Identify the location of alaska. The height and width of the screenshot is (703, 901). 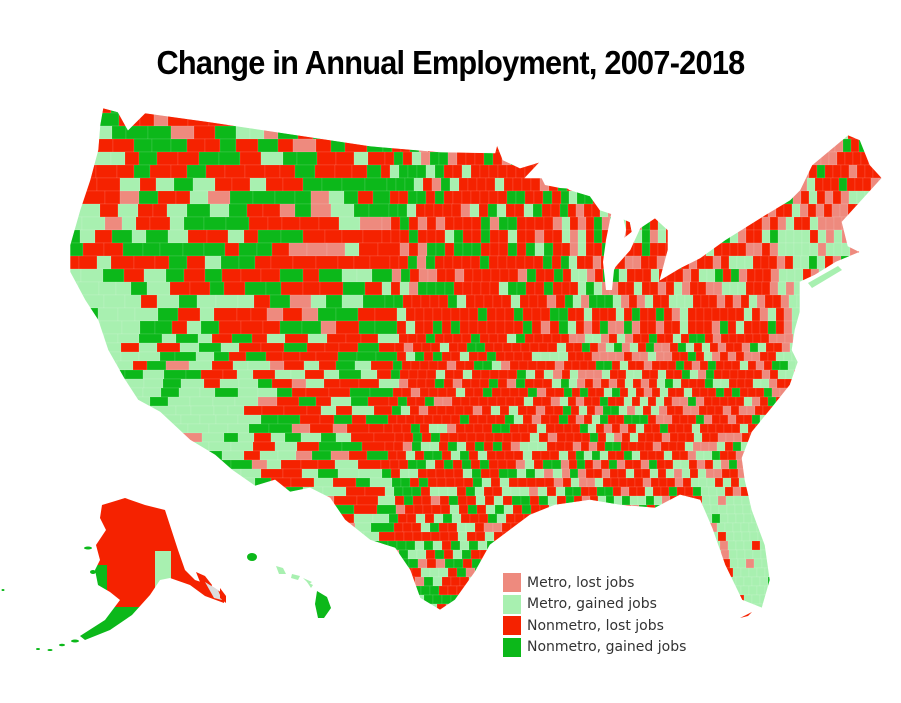
(152, 569).